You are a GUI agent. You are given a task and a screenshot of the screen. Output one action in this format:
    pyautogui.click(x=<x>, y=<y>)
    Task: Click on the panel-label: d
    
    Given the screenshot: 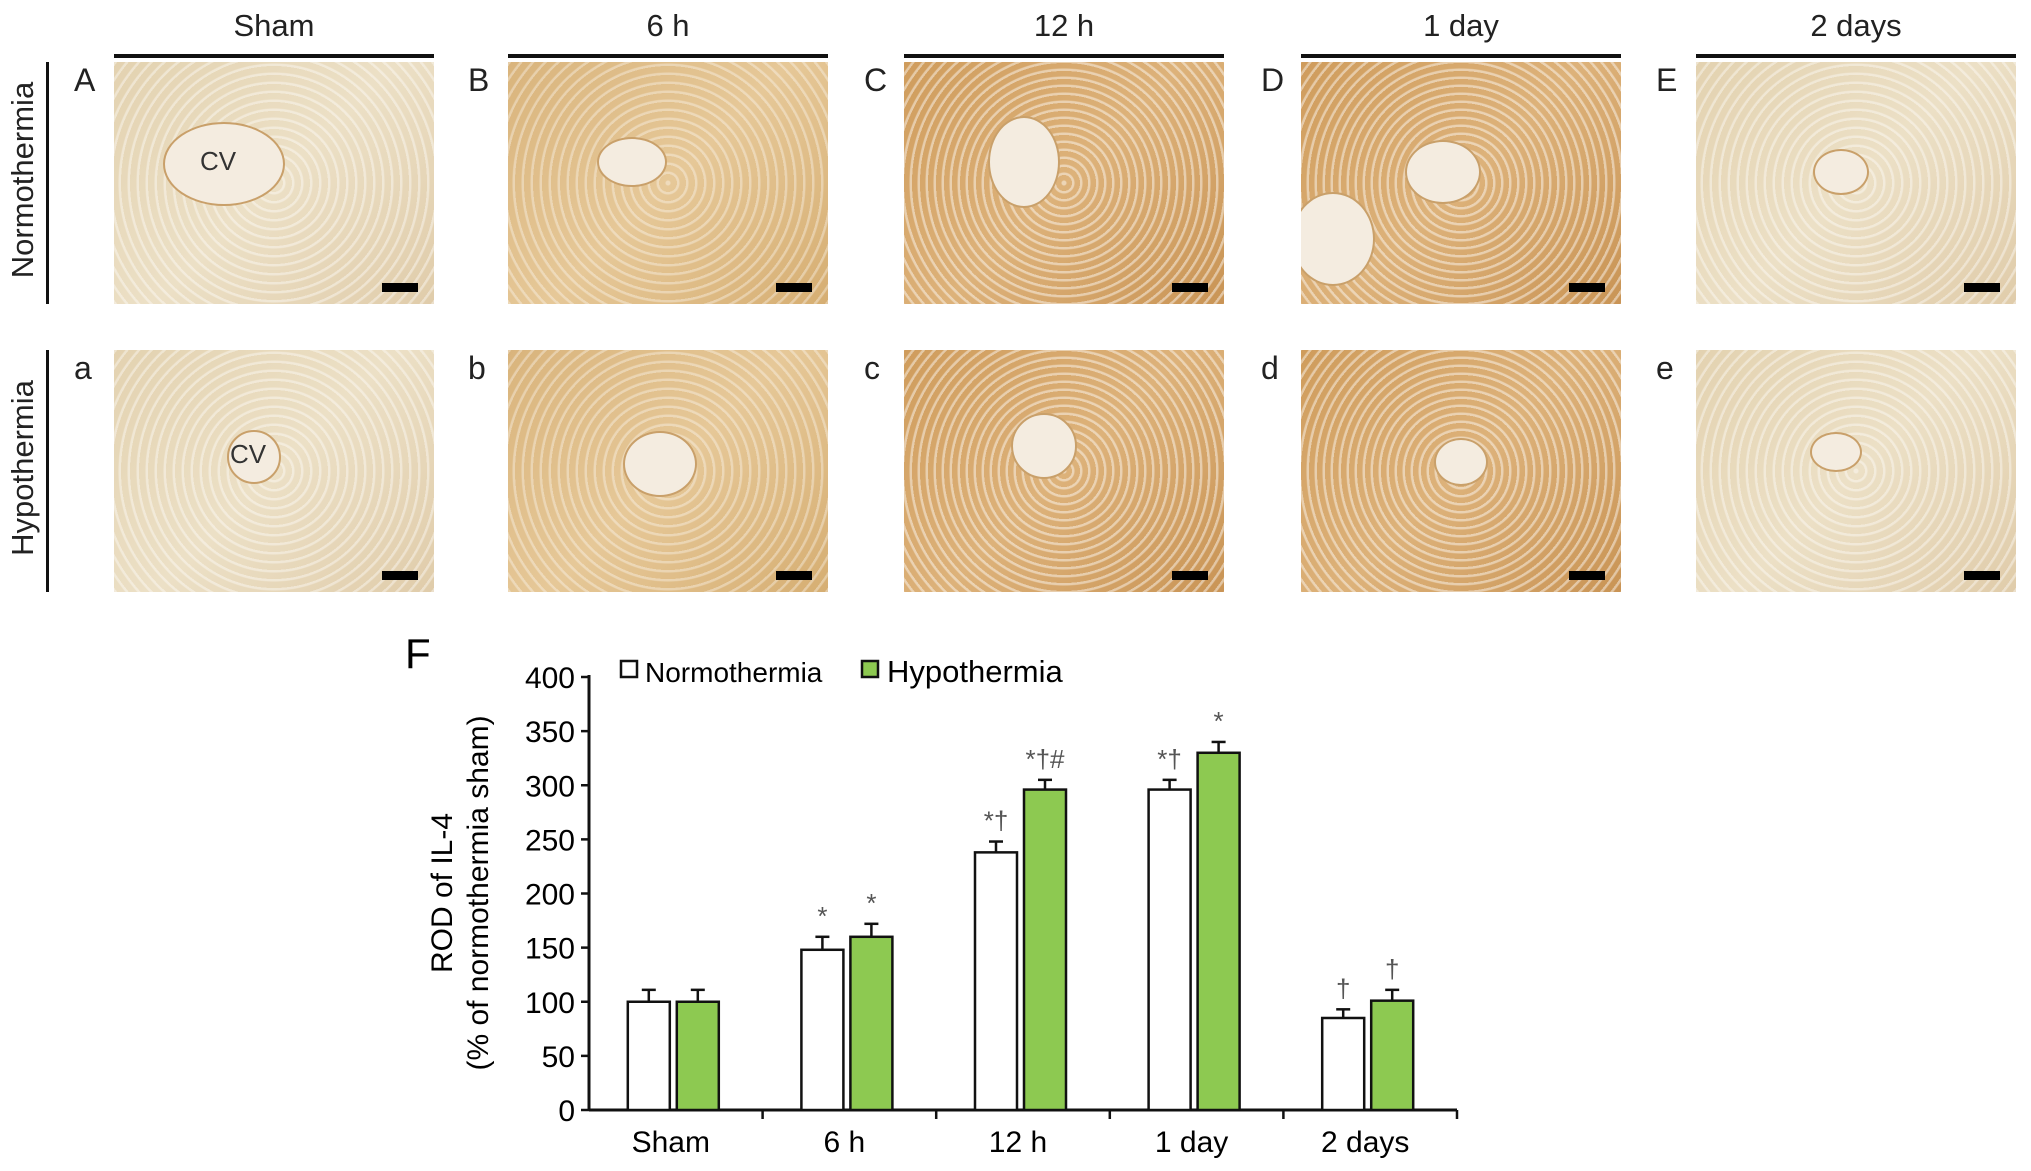 What is the action you would take?
    pyautogui.click(x=1270, y=368)
    